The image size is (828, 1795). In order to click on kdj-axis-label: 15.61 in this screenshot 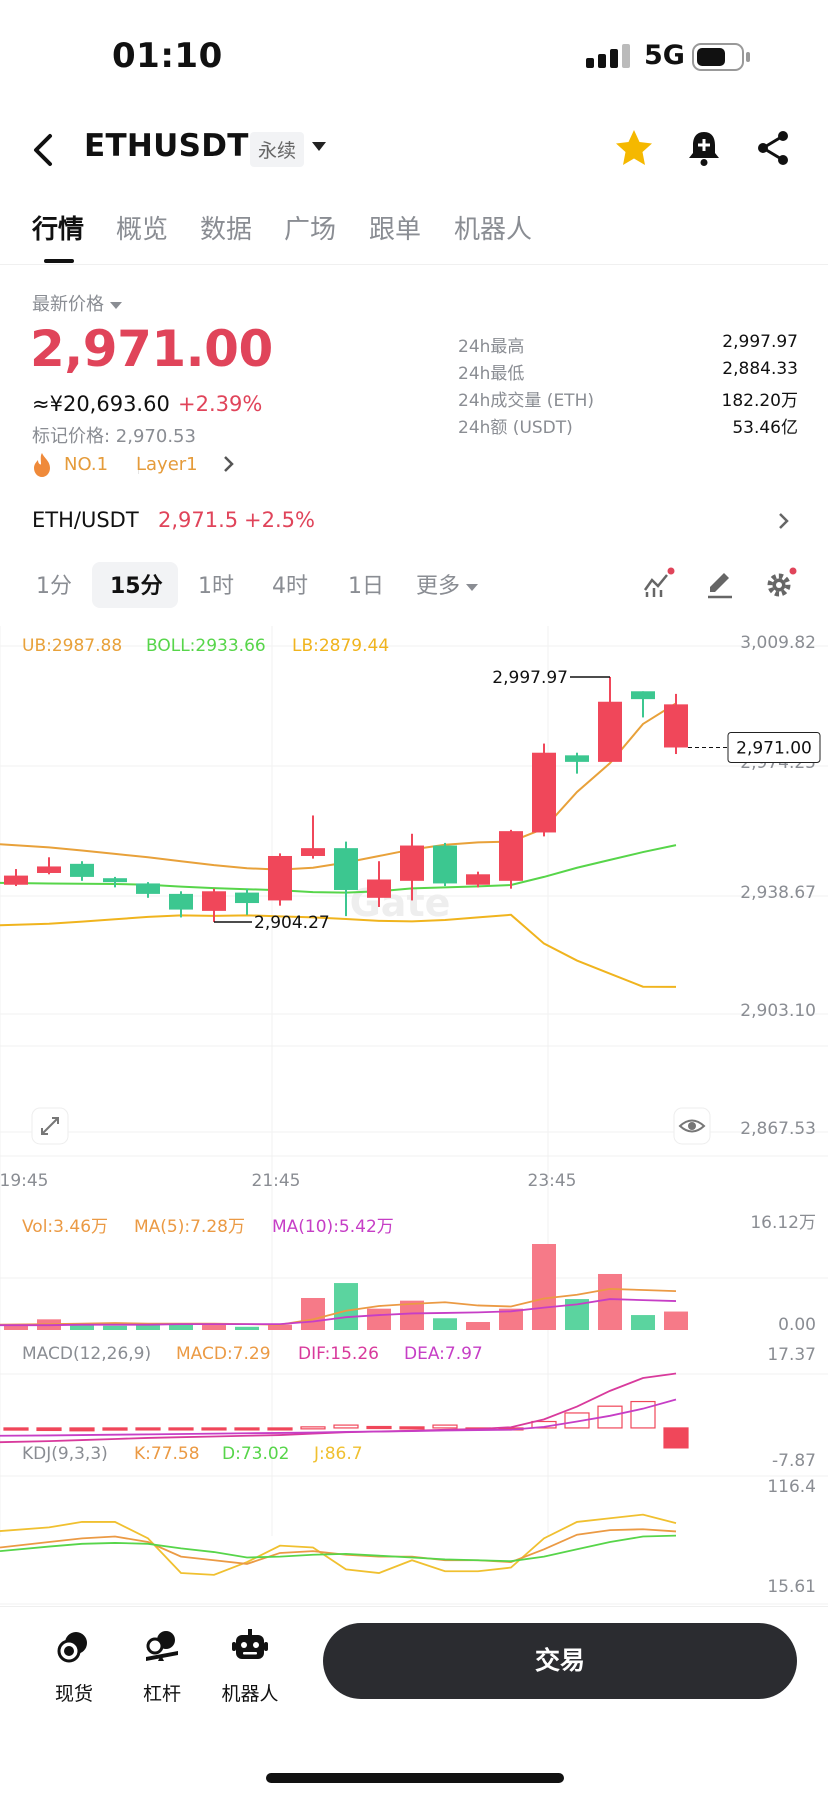, I will do `click(791, 1587)`.